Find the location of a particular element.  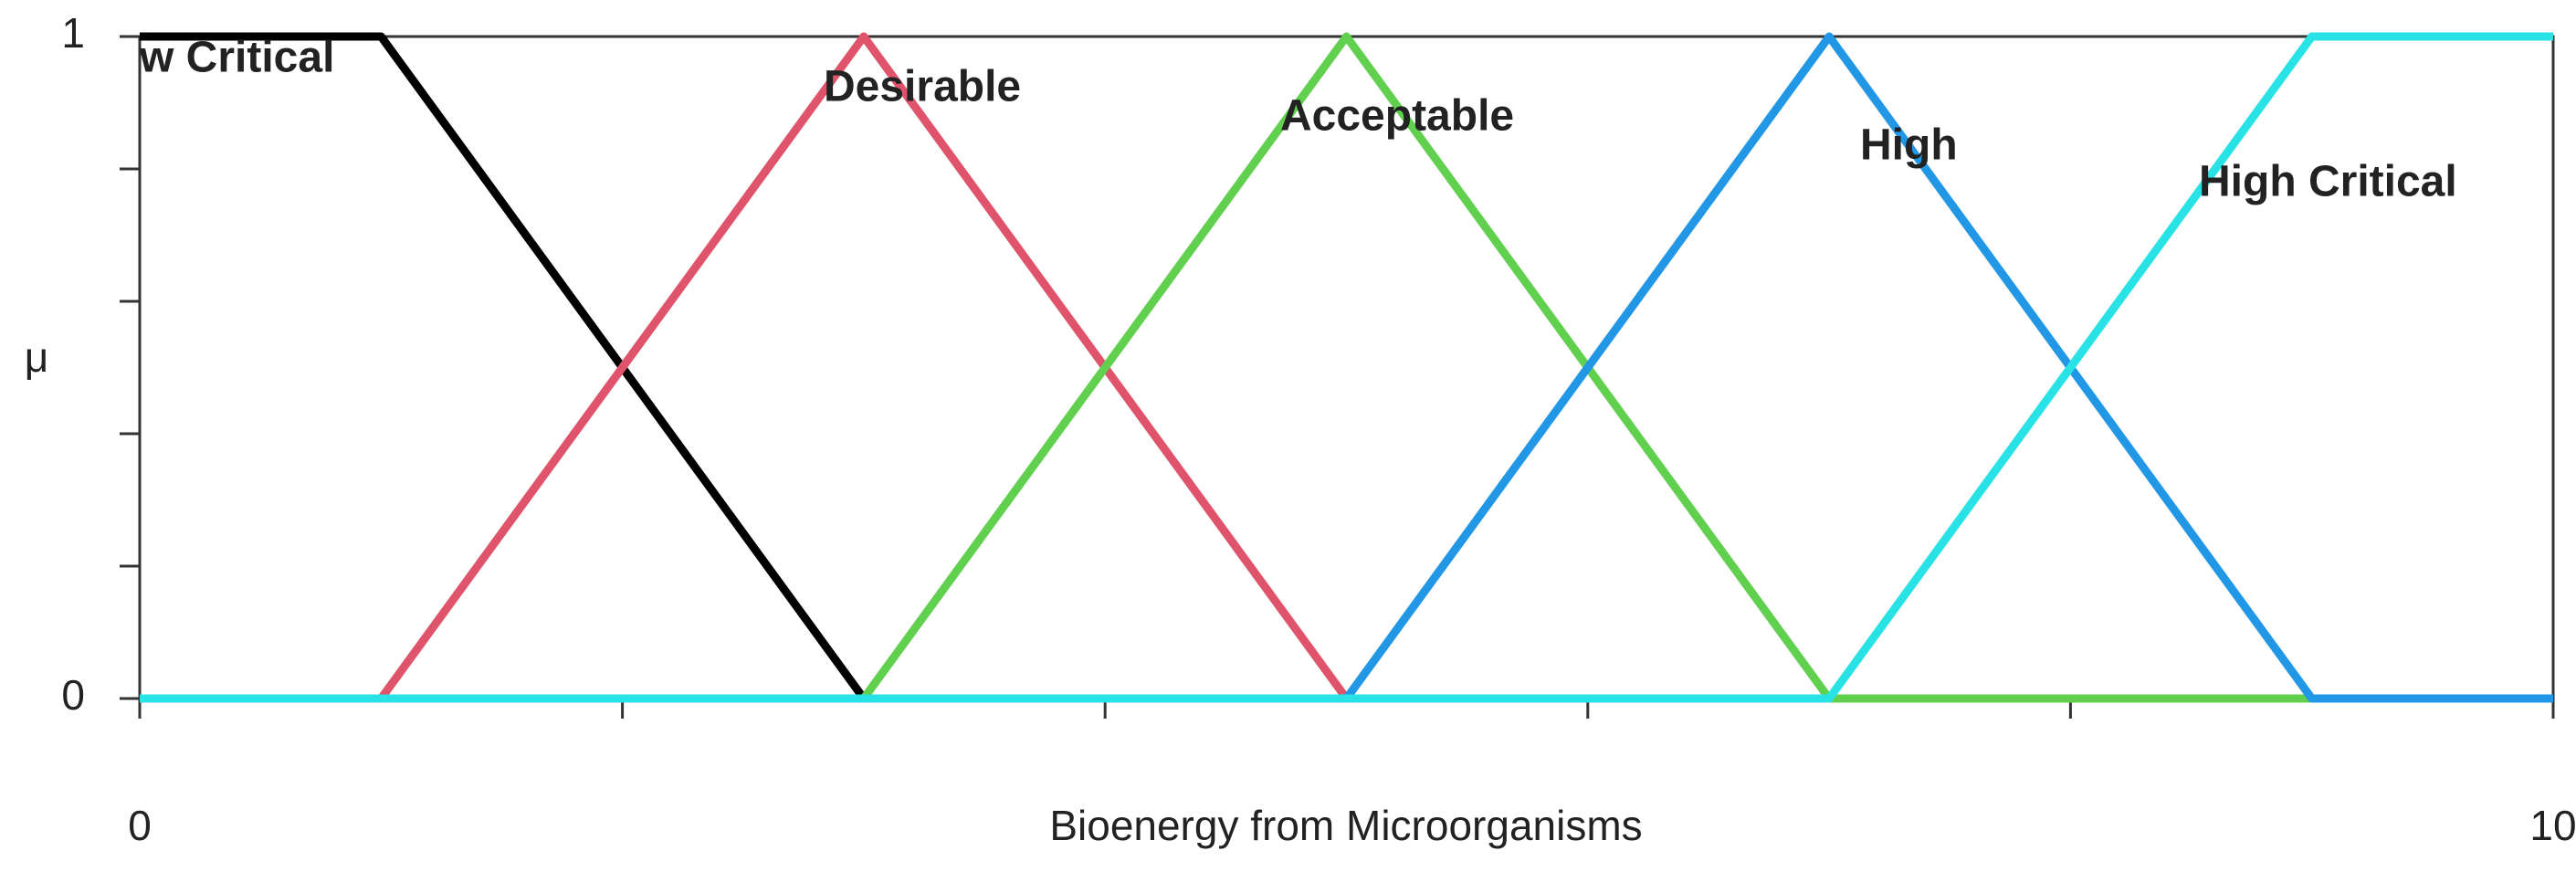

y-axis-title: μ is located at coordinates (37, 357).